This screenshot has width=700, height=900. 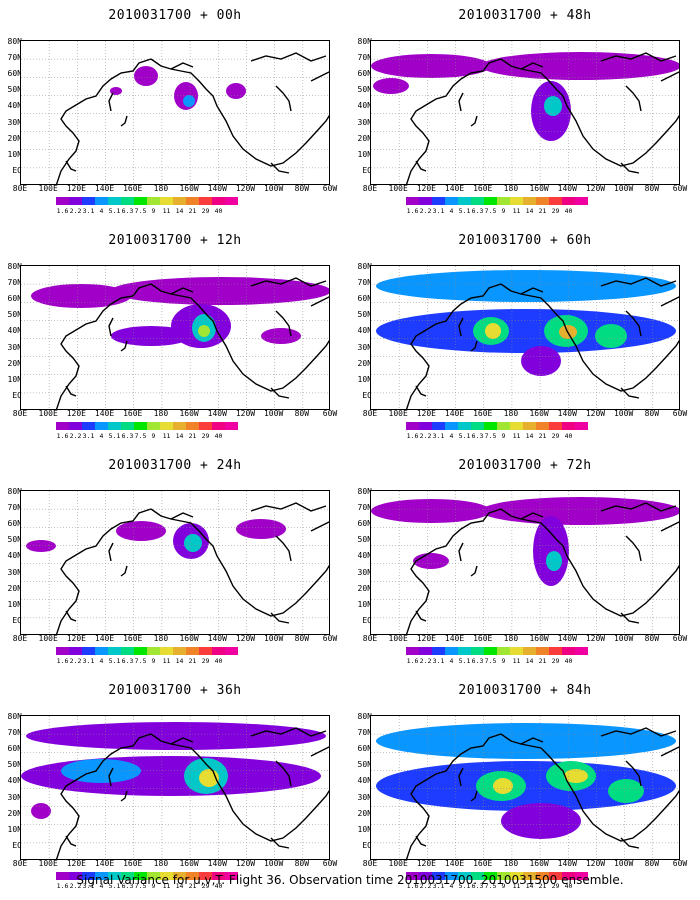 What do you see at coordinates (367, 845) in the screenshot?
I see `latitude-tick-label: EQ` at bounding box center [367, 845].